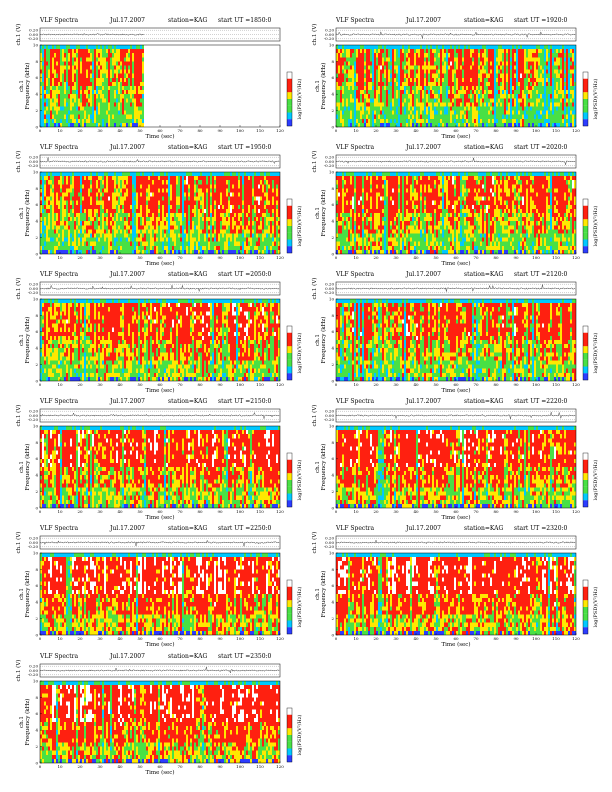  Describe the element at coordinates (33, 284) in the screenshot. I see `waveform-tick-label: 0.20` at that location.